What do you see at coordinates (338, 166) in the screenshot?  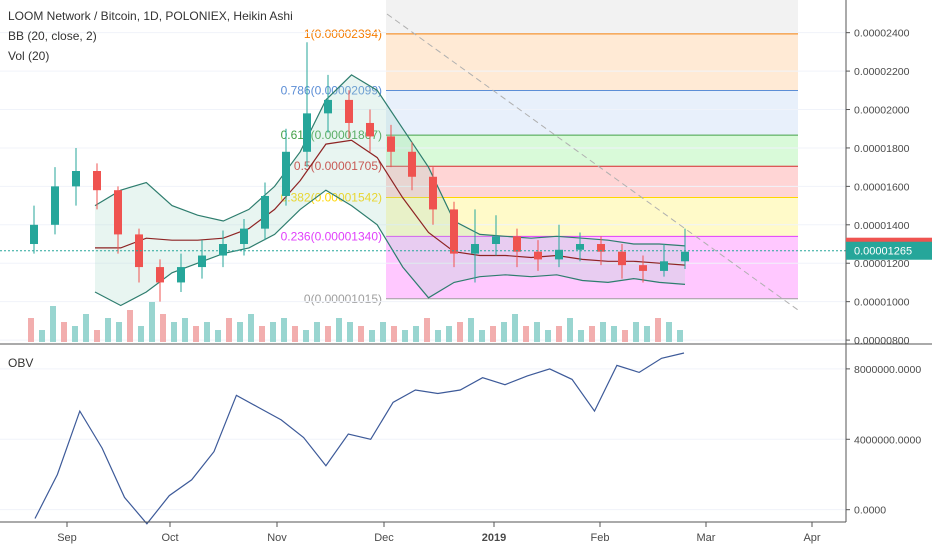 I see `fib-label-0.5: 0.5(0.00001705)` at bounding box center [338, 166].